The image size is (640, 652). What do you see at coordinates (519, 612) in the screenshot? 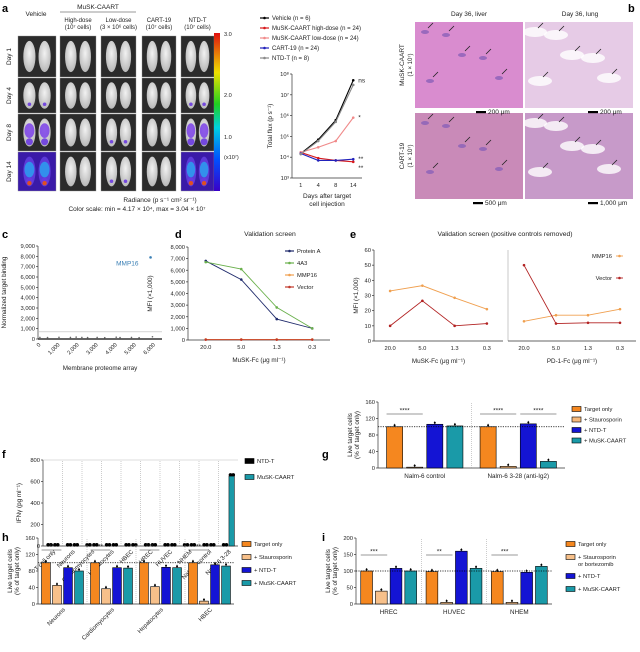
I see `category-label: NHEM` at bounding box center [519, 612].